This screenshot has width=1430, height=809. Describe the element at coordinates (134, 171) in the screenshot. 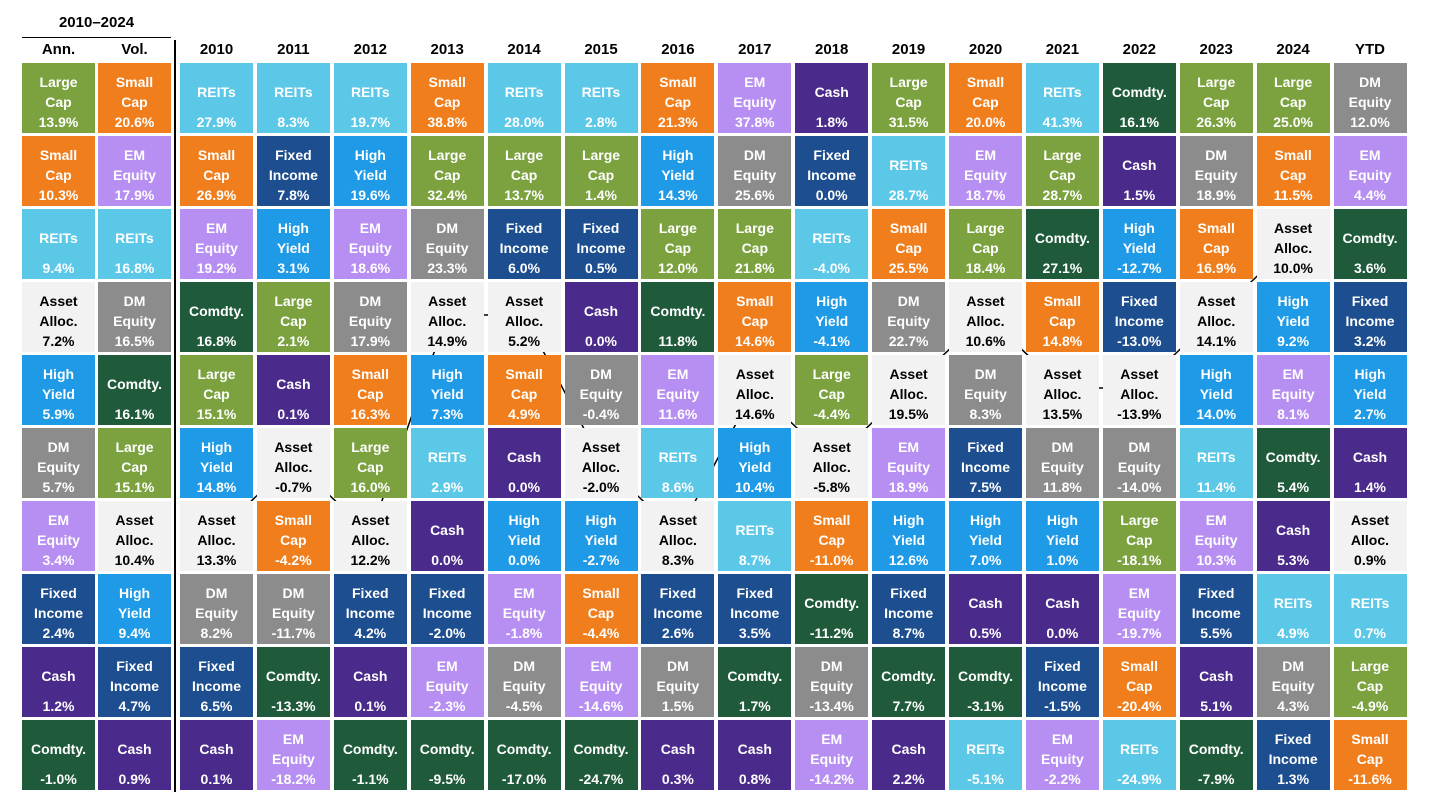

I see `asset-cell: EM Equity 17.9%` at that location.